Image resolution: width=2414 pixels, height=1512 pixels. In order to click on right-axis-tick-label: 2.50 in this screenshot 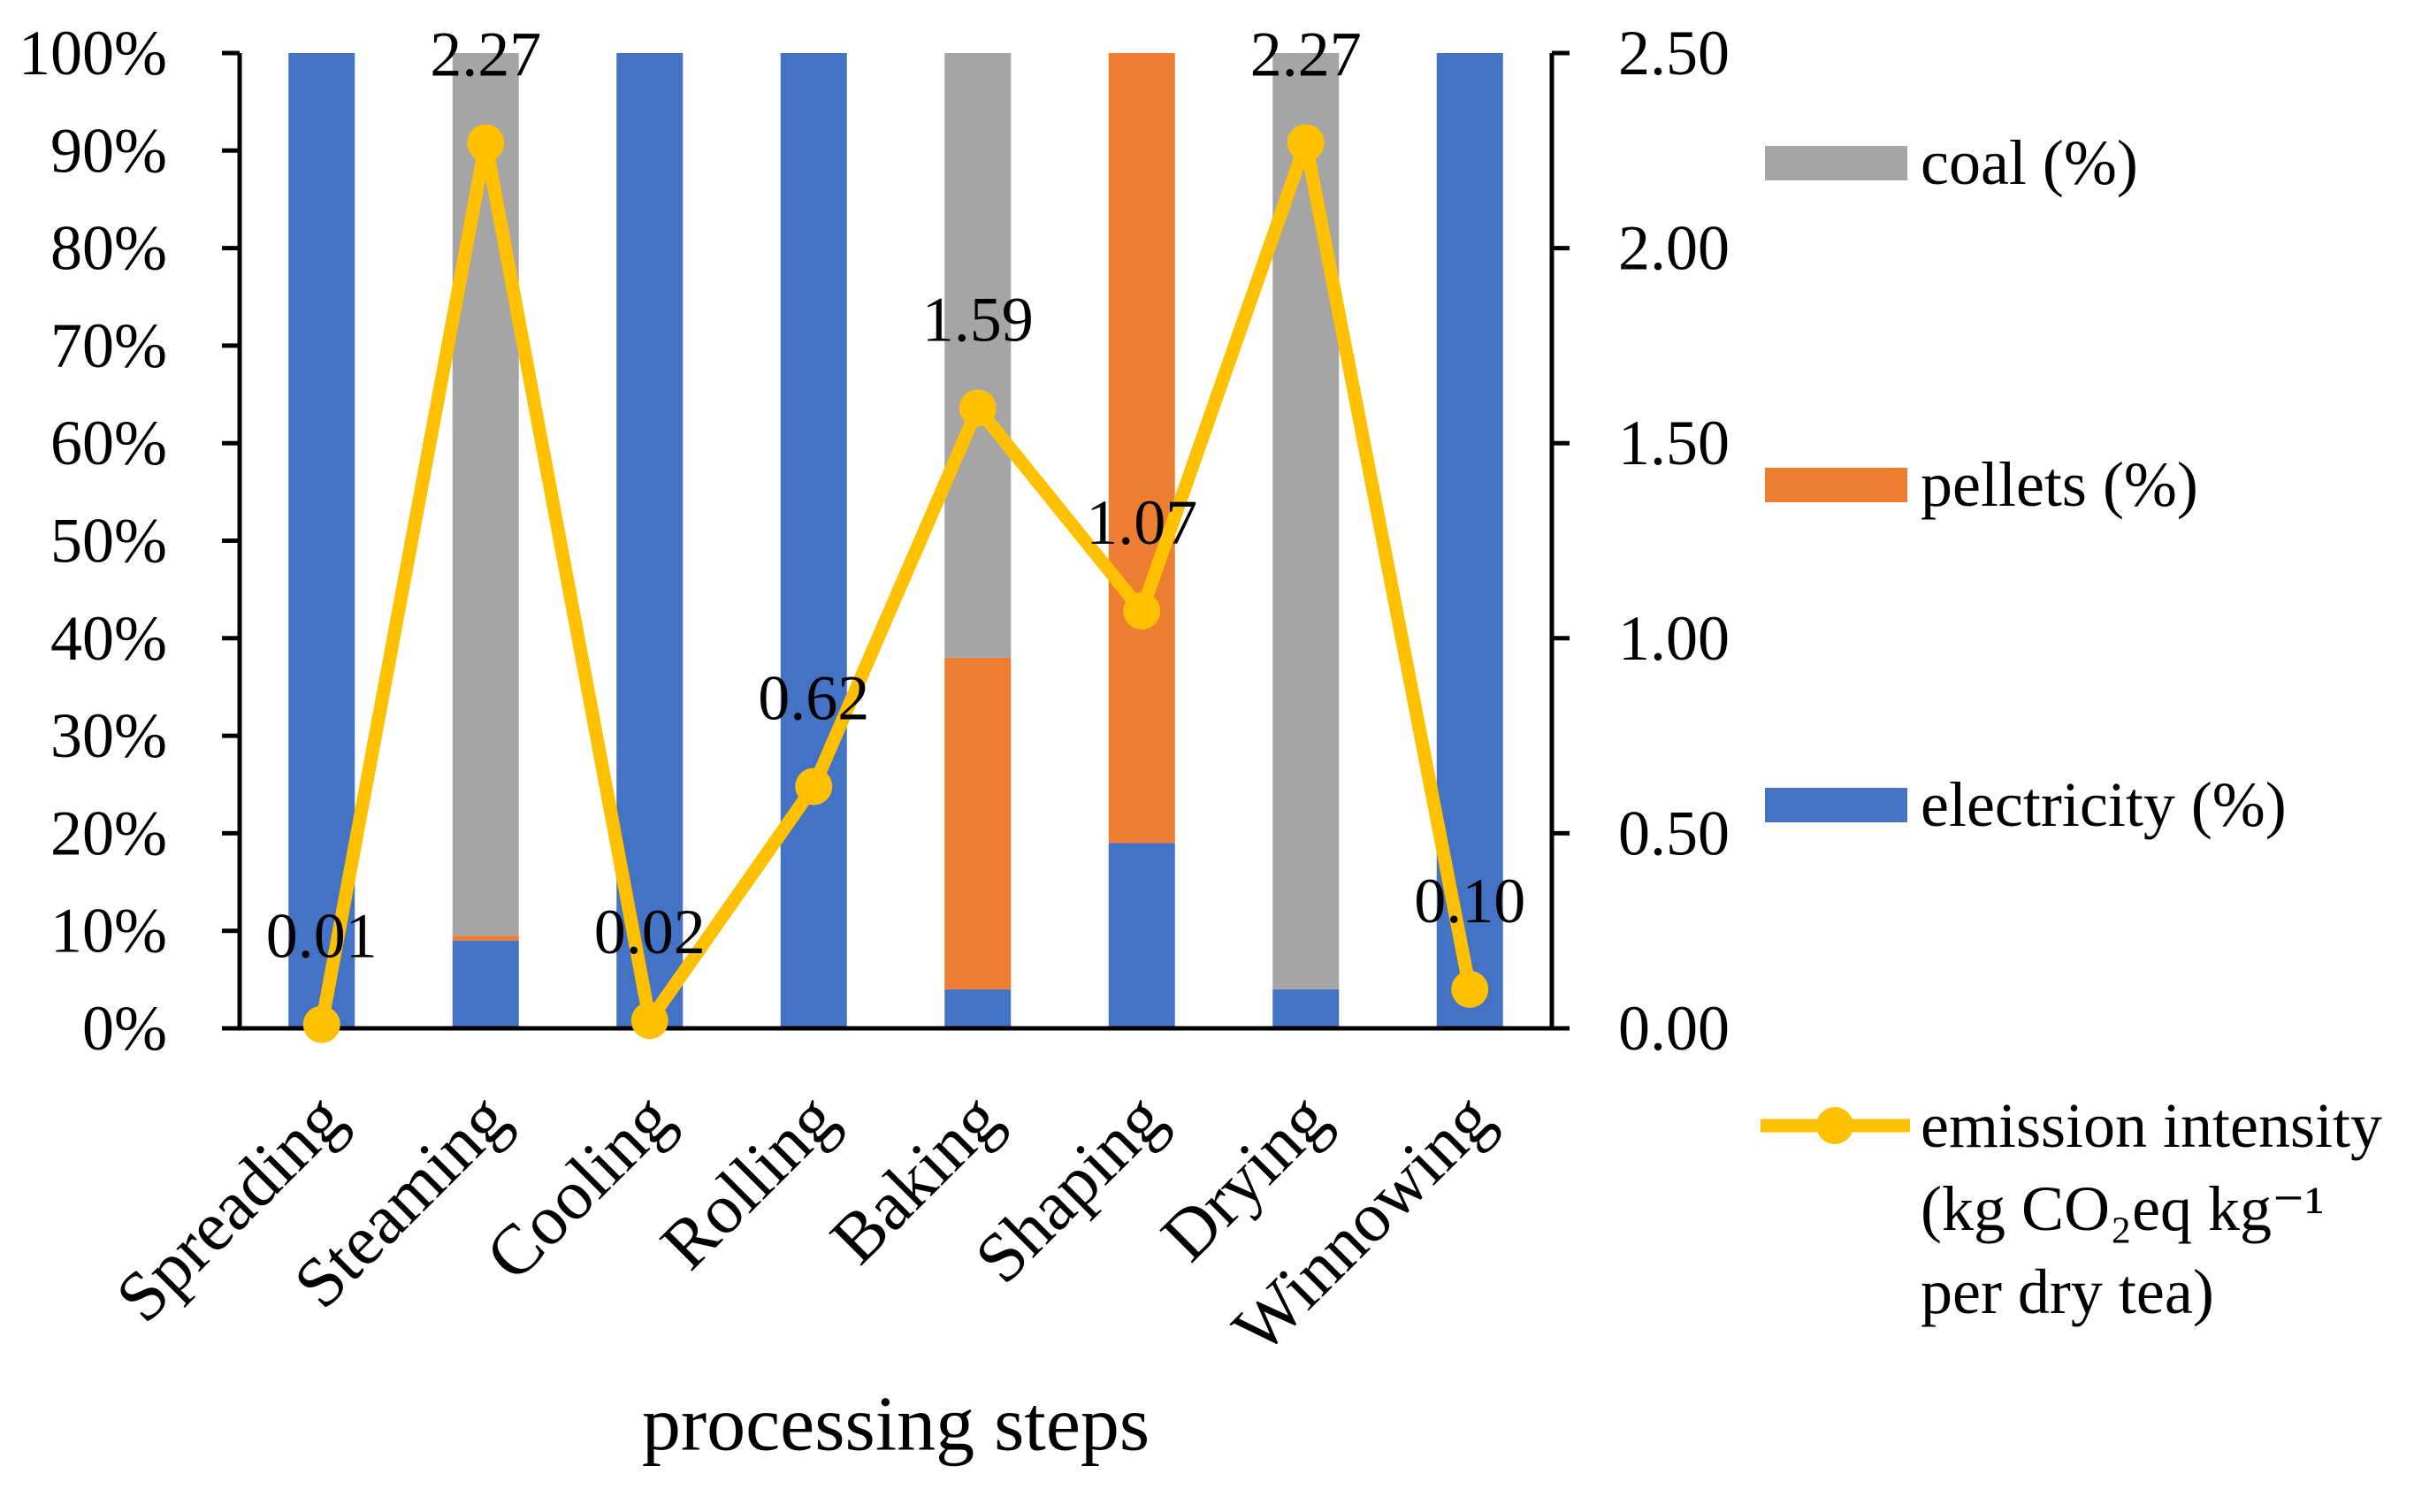, I will do `click(1674, 53)`.